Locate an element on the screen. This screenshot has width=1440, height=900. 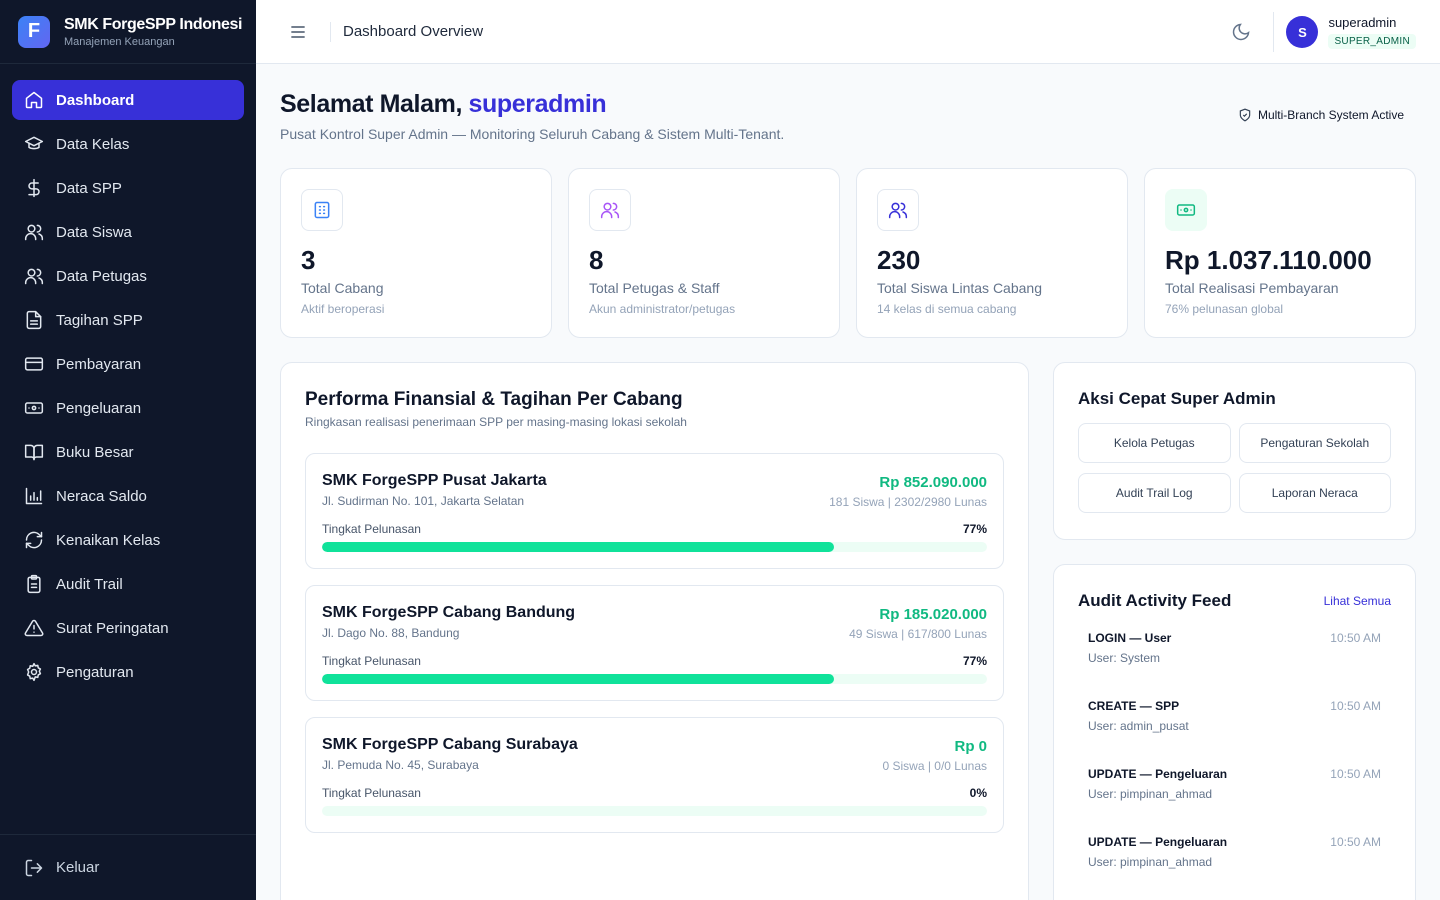
sidebar-item-audit-trail: Audit Trail is located at coordinates (128, 584).